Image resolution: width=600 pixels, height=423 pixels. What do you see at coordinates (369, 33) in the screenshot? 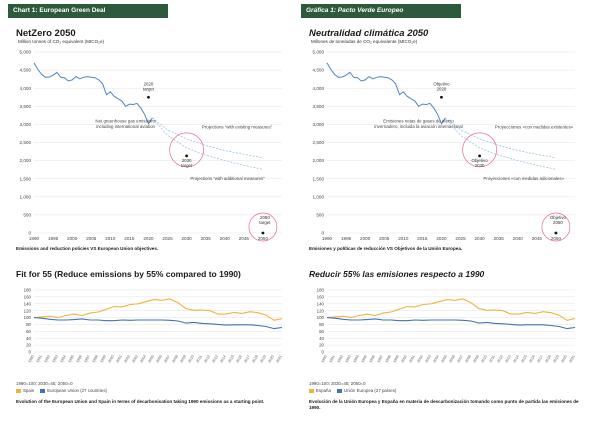
I see `chart-title-netzero: Neutralidad climática 2050` at bounding box center [369, 33].